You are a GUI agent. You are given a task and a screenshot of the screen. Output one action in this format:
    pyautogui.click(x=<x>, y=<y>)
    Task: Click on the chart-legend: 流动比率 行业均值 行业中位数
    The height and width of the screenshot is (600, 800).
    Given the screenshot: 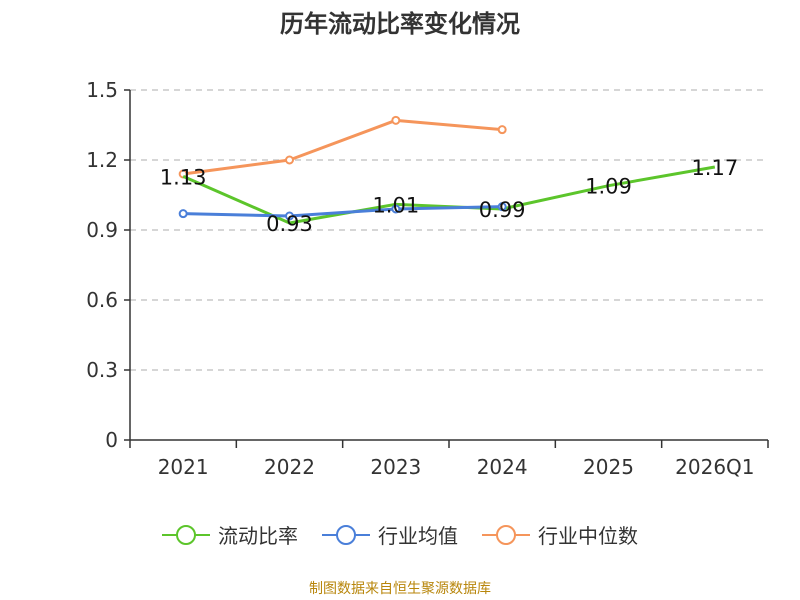 What is the action you would take?
    pyautogui.click(x=400, y=534)
    